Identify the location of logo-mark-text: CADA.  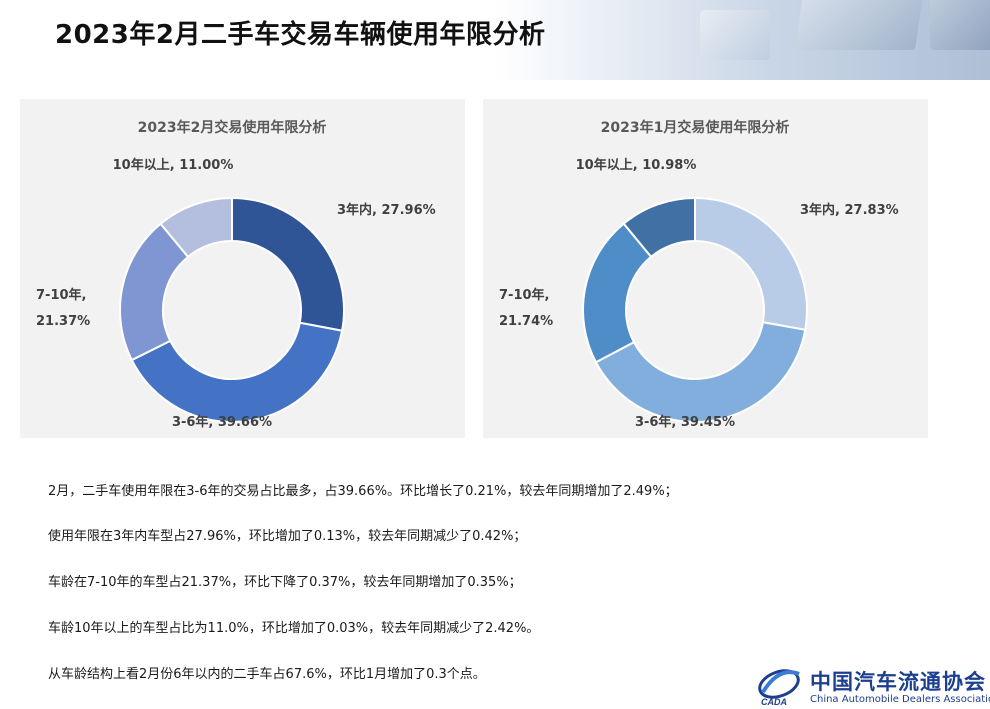
(774, 702).